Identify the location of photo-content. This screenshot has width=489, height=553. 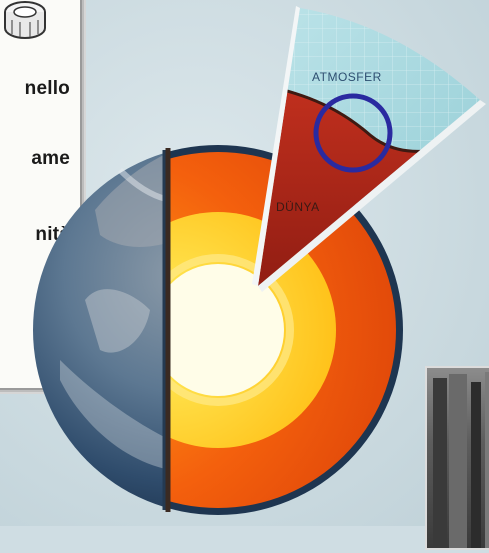
(461, 460).